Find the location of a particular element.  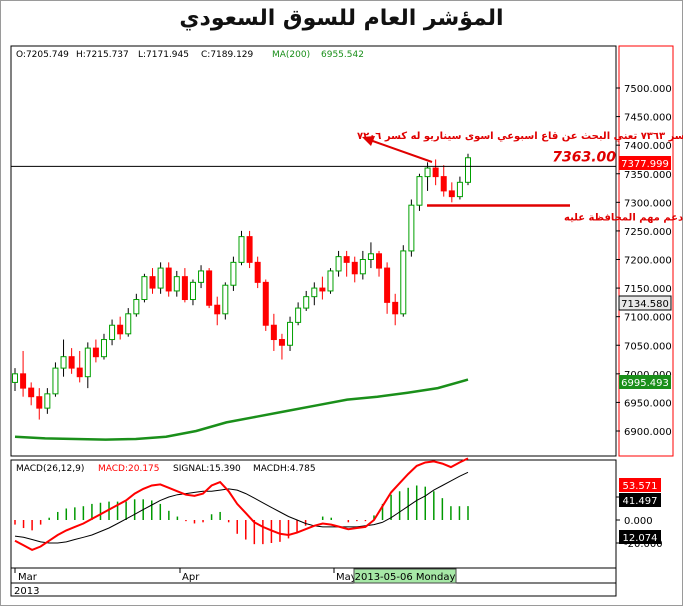

last-price-value: 7377.999 is located at coordinates (645, 164).